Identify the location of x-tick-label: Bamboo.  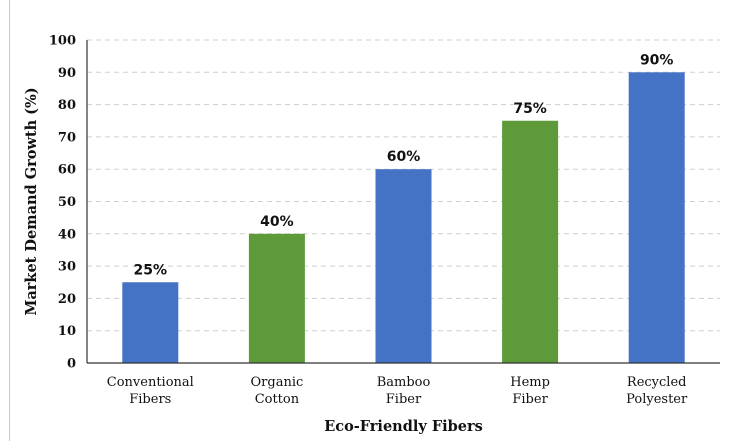
(404, 382).